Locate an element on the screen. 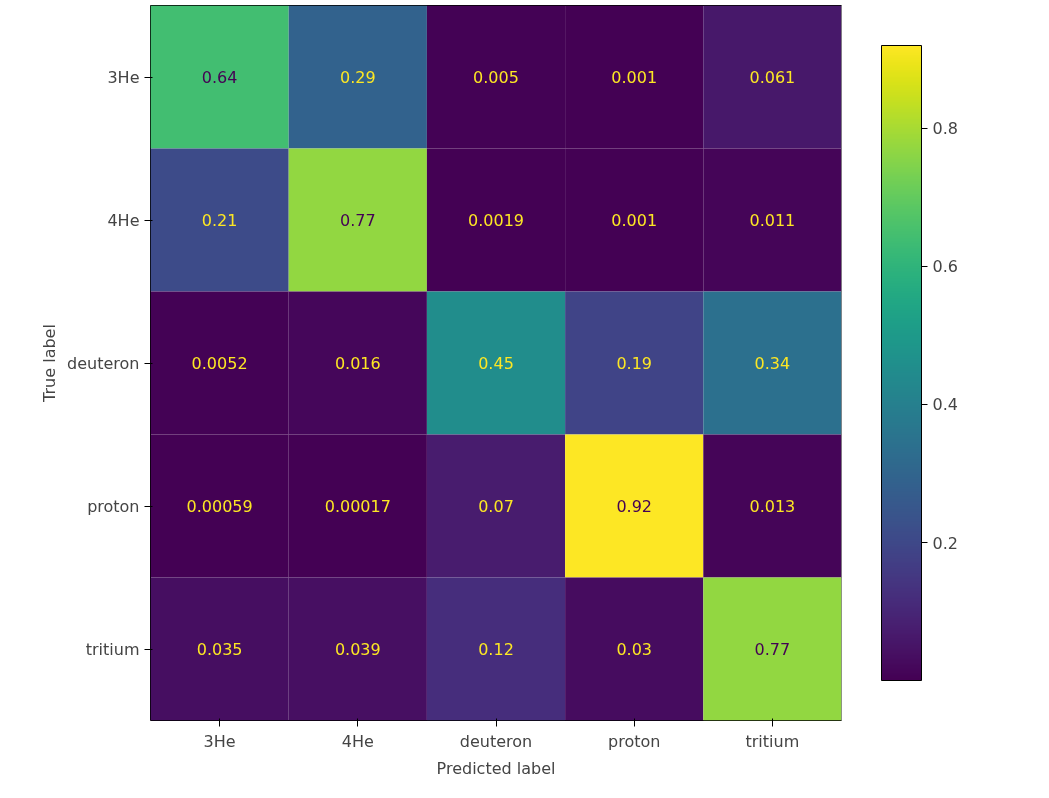 This screenshot has height=798, width=1049. y-axis-title: True label is located at coordinates (50, 363).